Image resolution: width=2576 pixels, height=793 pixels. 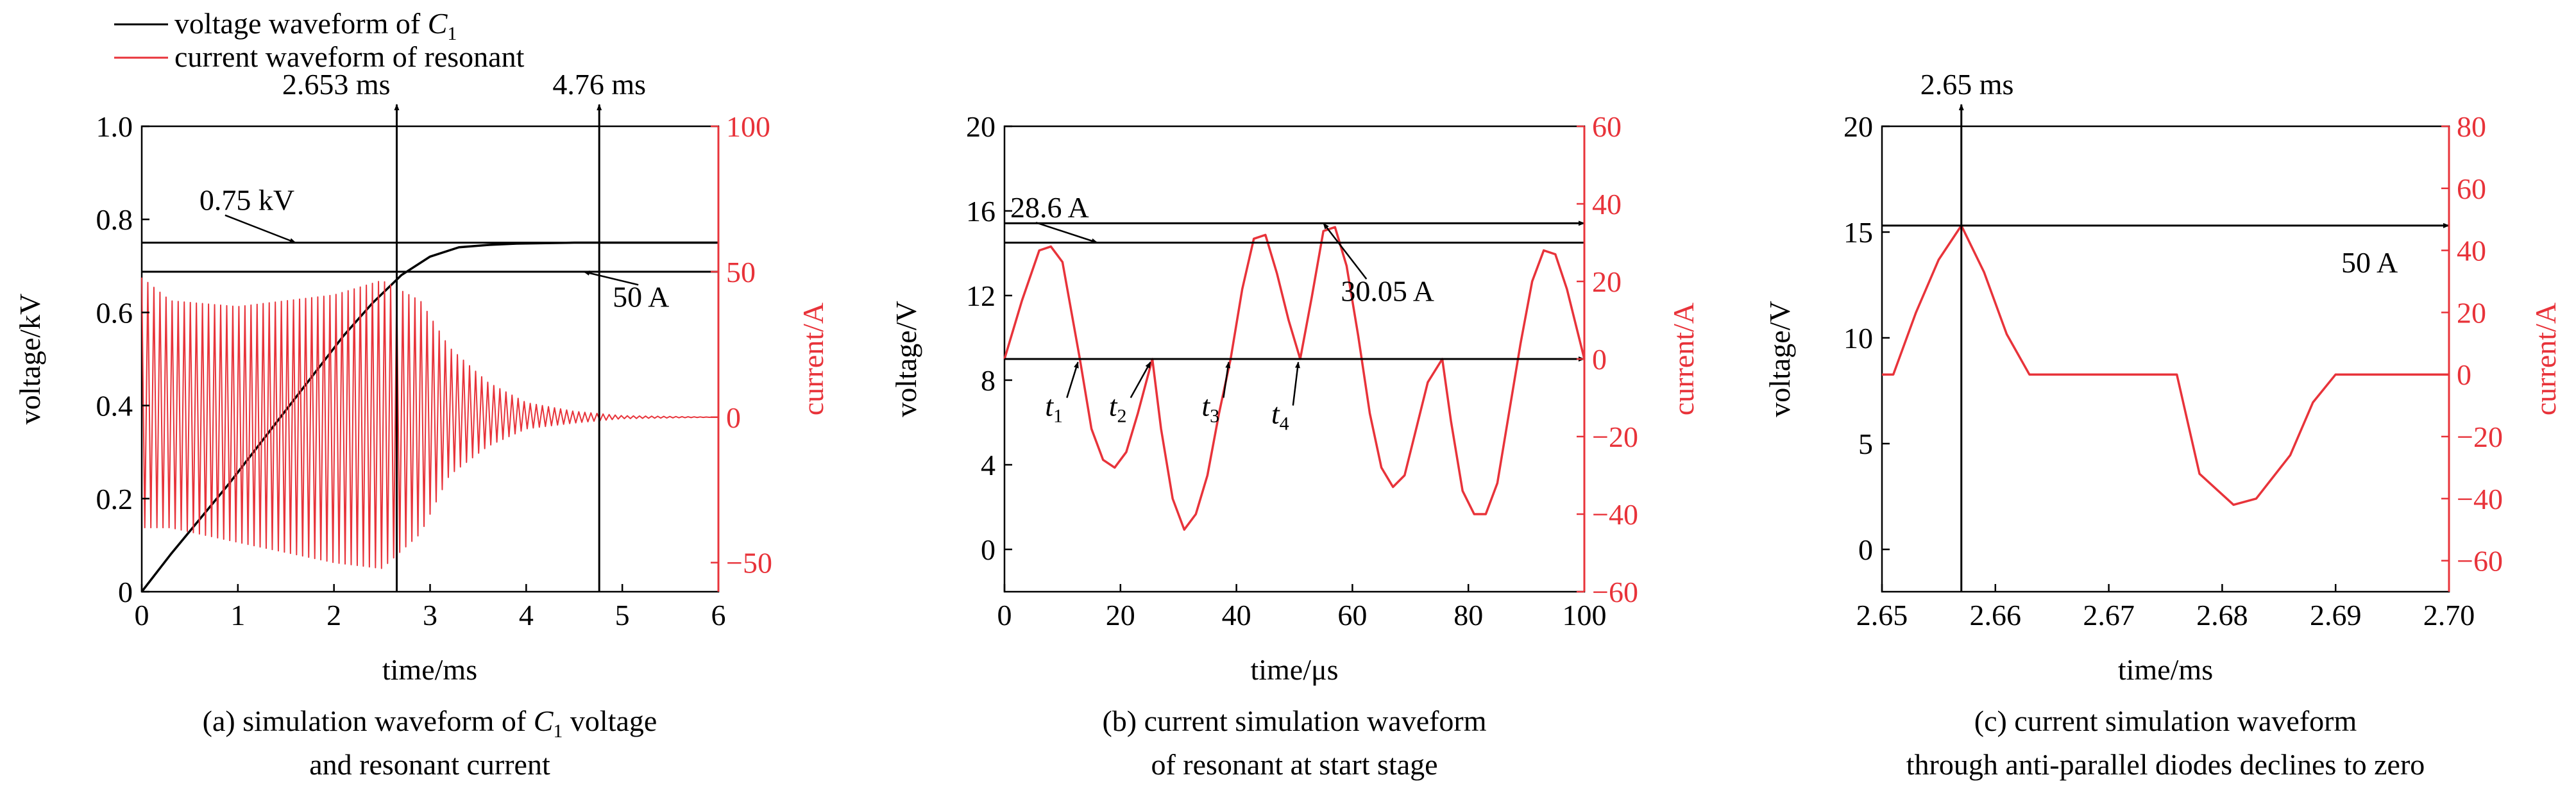 What do you see at coordinates (1865, 444) in the screenshot?
I see `left-y-tick-label: 5` at bounding box center [1865, 444].